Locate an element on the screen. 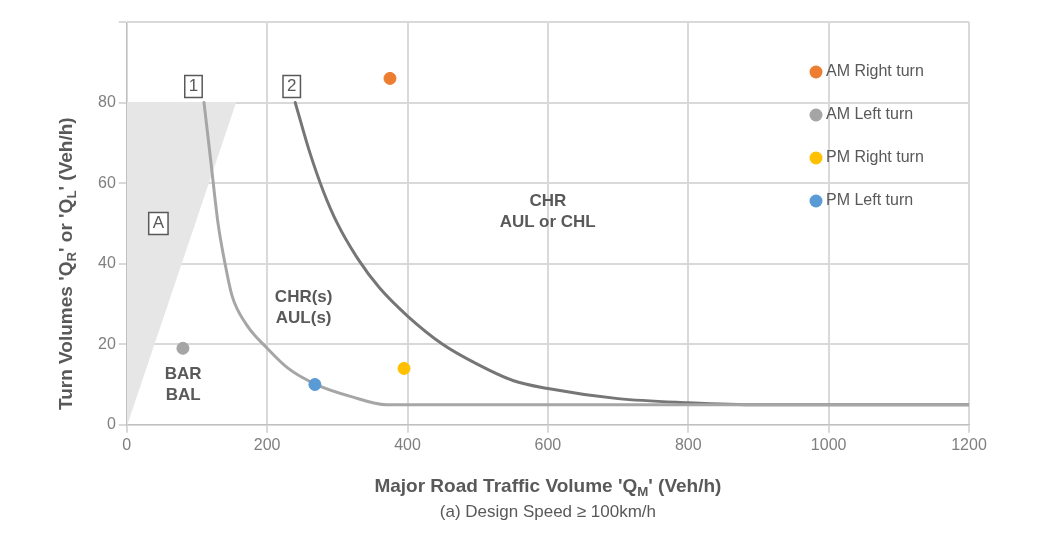 This screenshot has width=1039, height=540. annotation: BAR BAL is located at coordinates (183, 383).